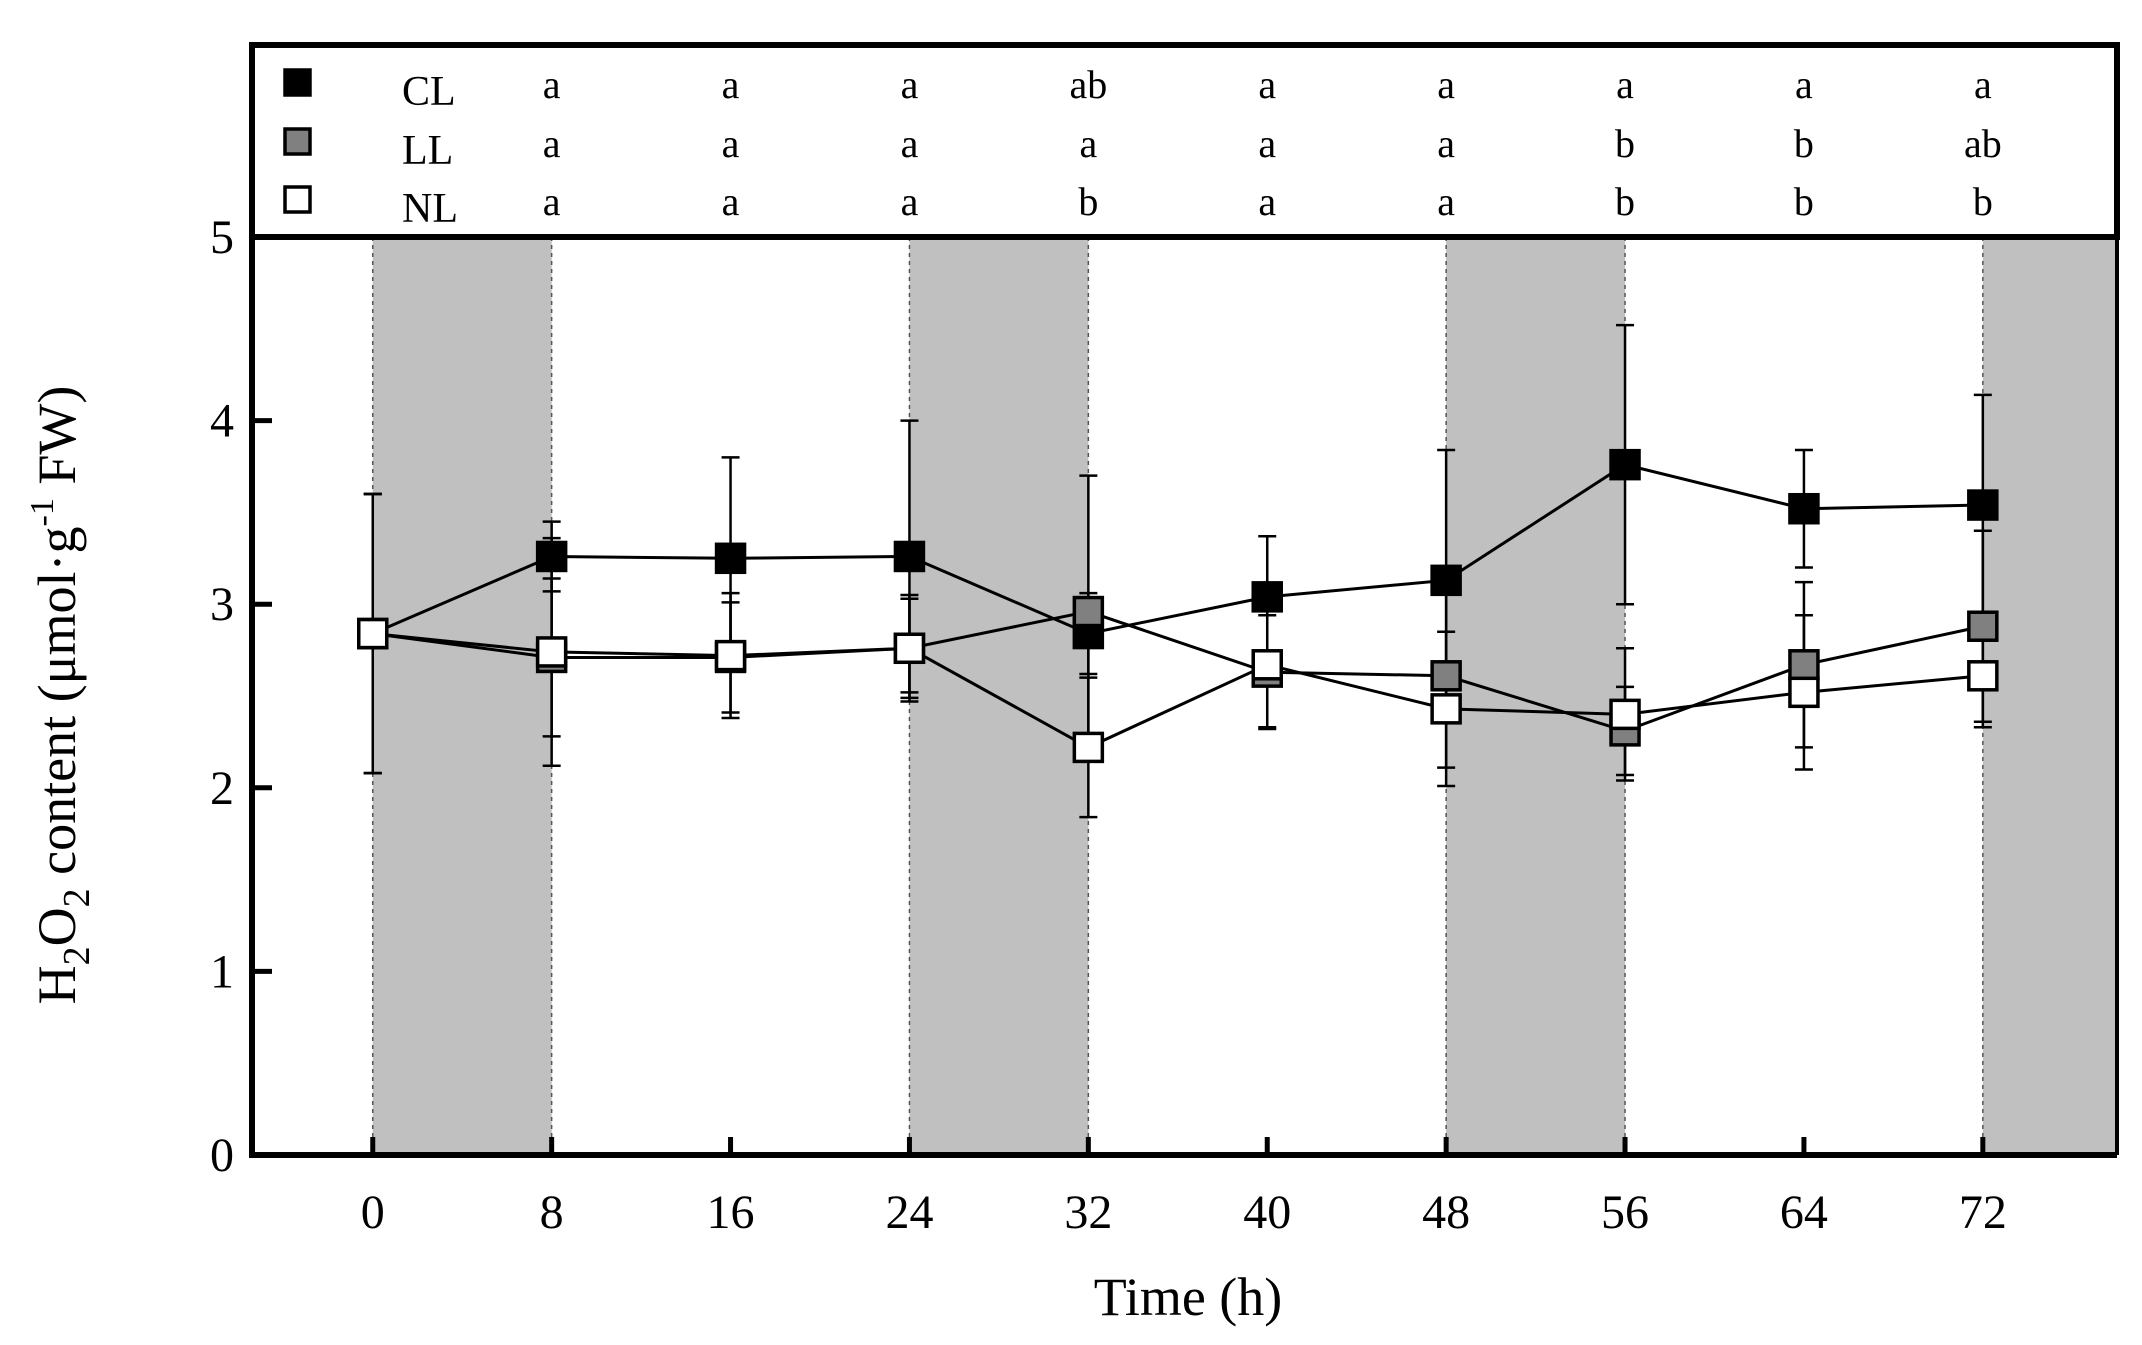  What do you see at coordinates (1088, 143) in the screenshot?
I see `significance-letter-ll-4: a` at bounding box center [1088, 143].